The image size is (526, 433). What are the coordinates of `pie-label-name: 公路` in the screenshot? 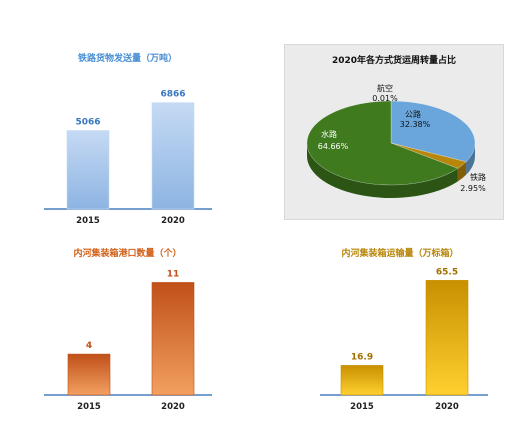 It's located at (413, 114).